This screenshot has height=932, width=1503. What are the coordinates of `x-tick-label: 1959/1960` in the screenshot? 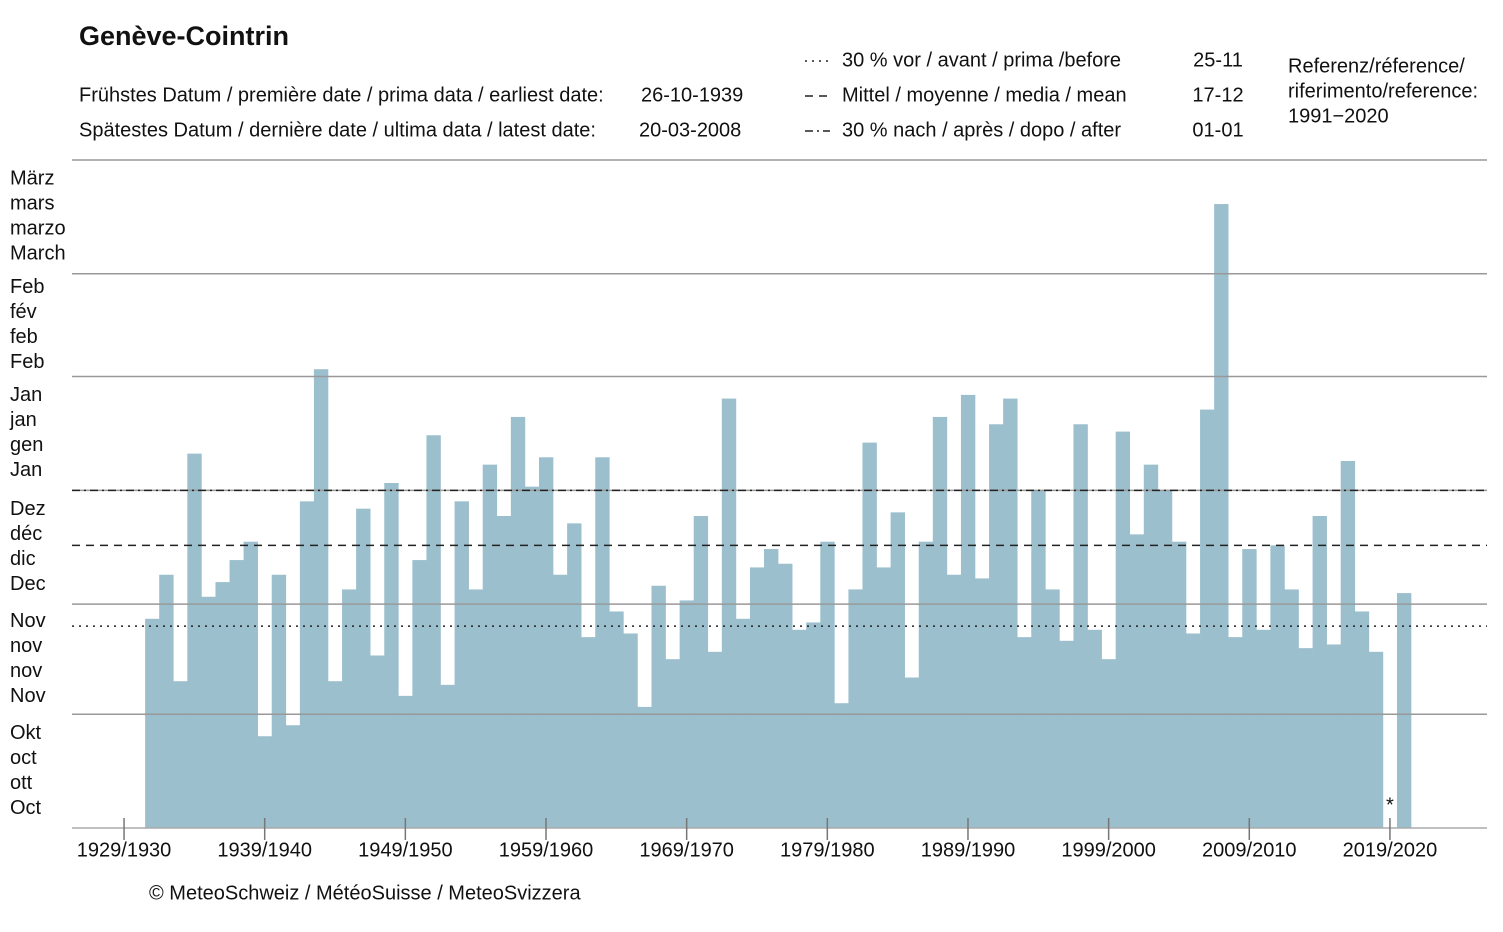 It's located at (546, 850).